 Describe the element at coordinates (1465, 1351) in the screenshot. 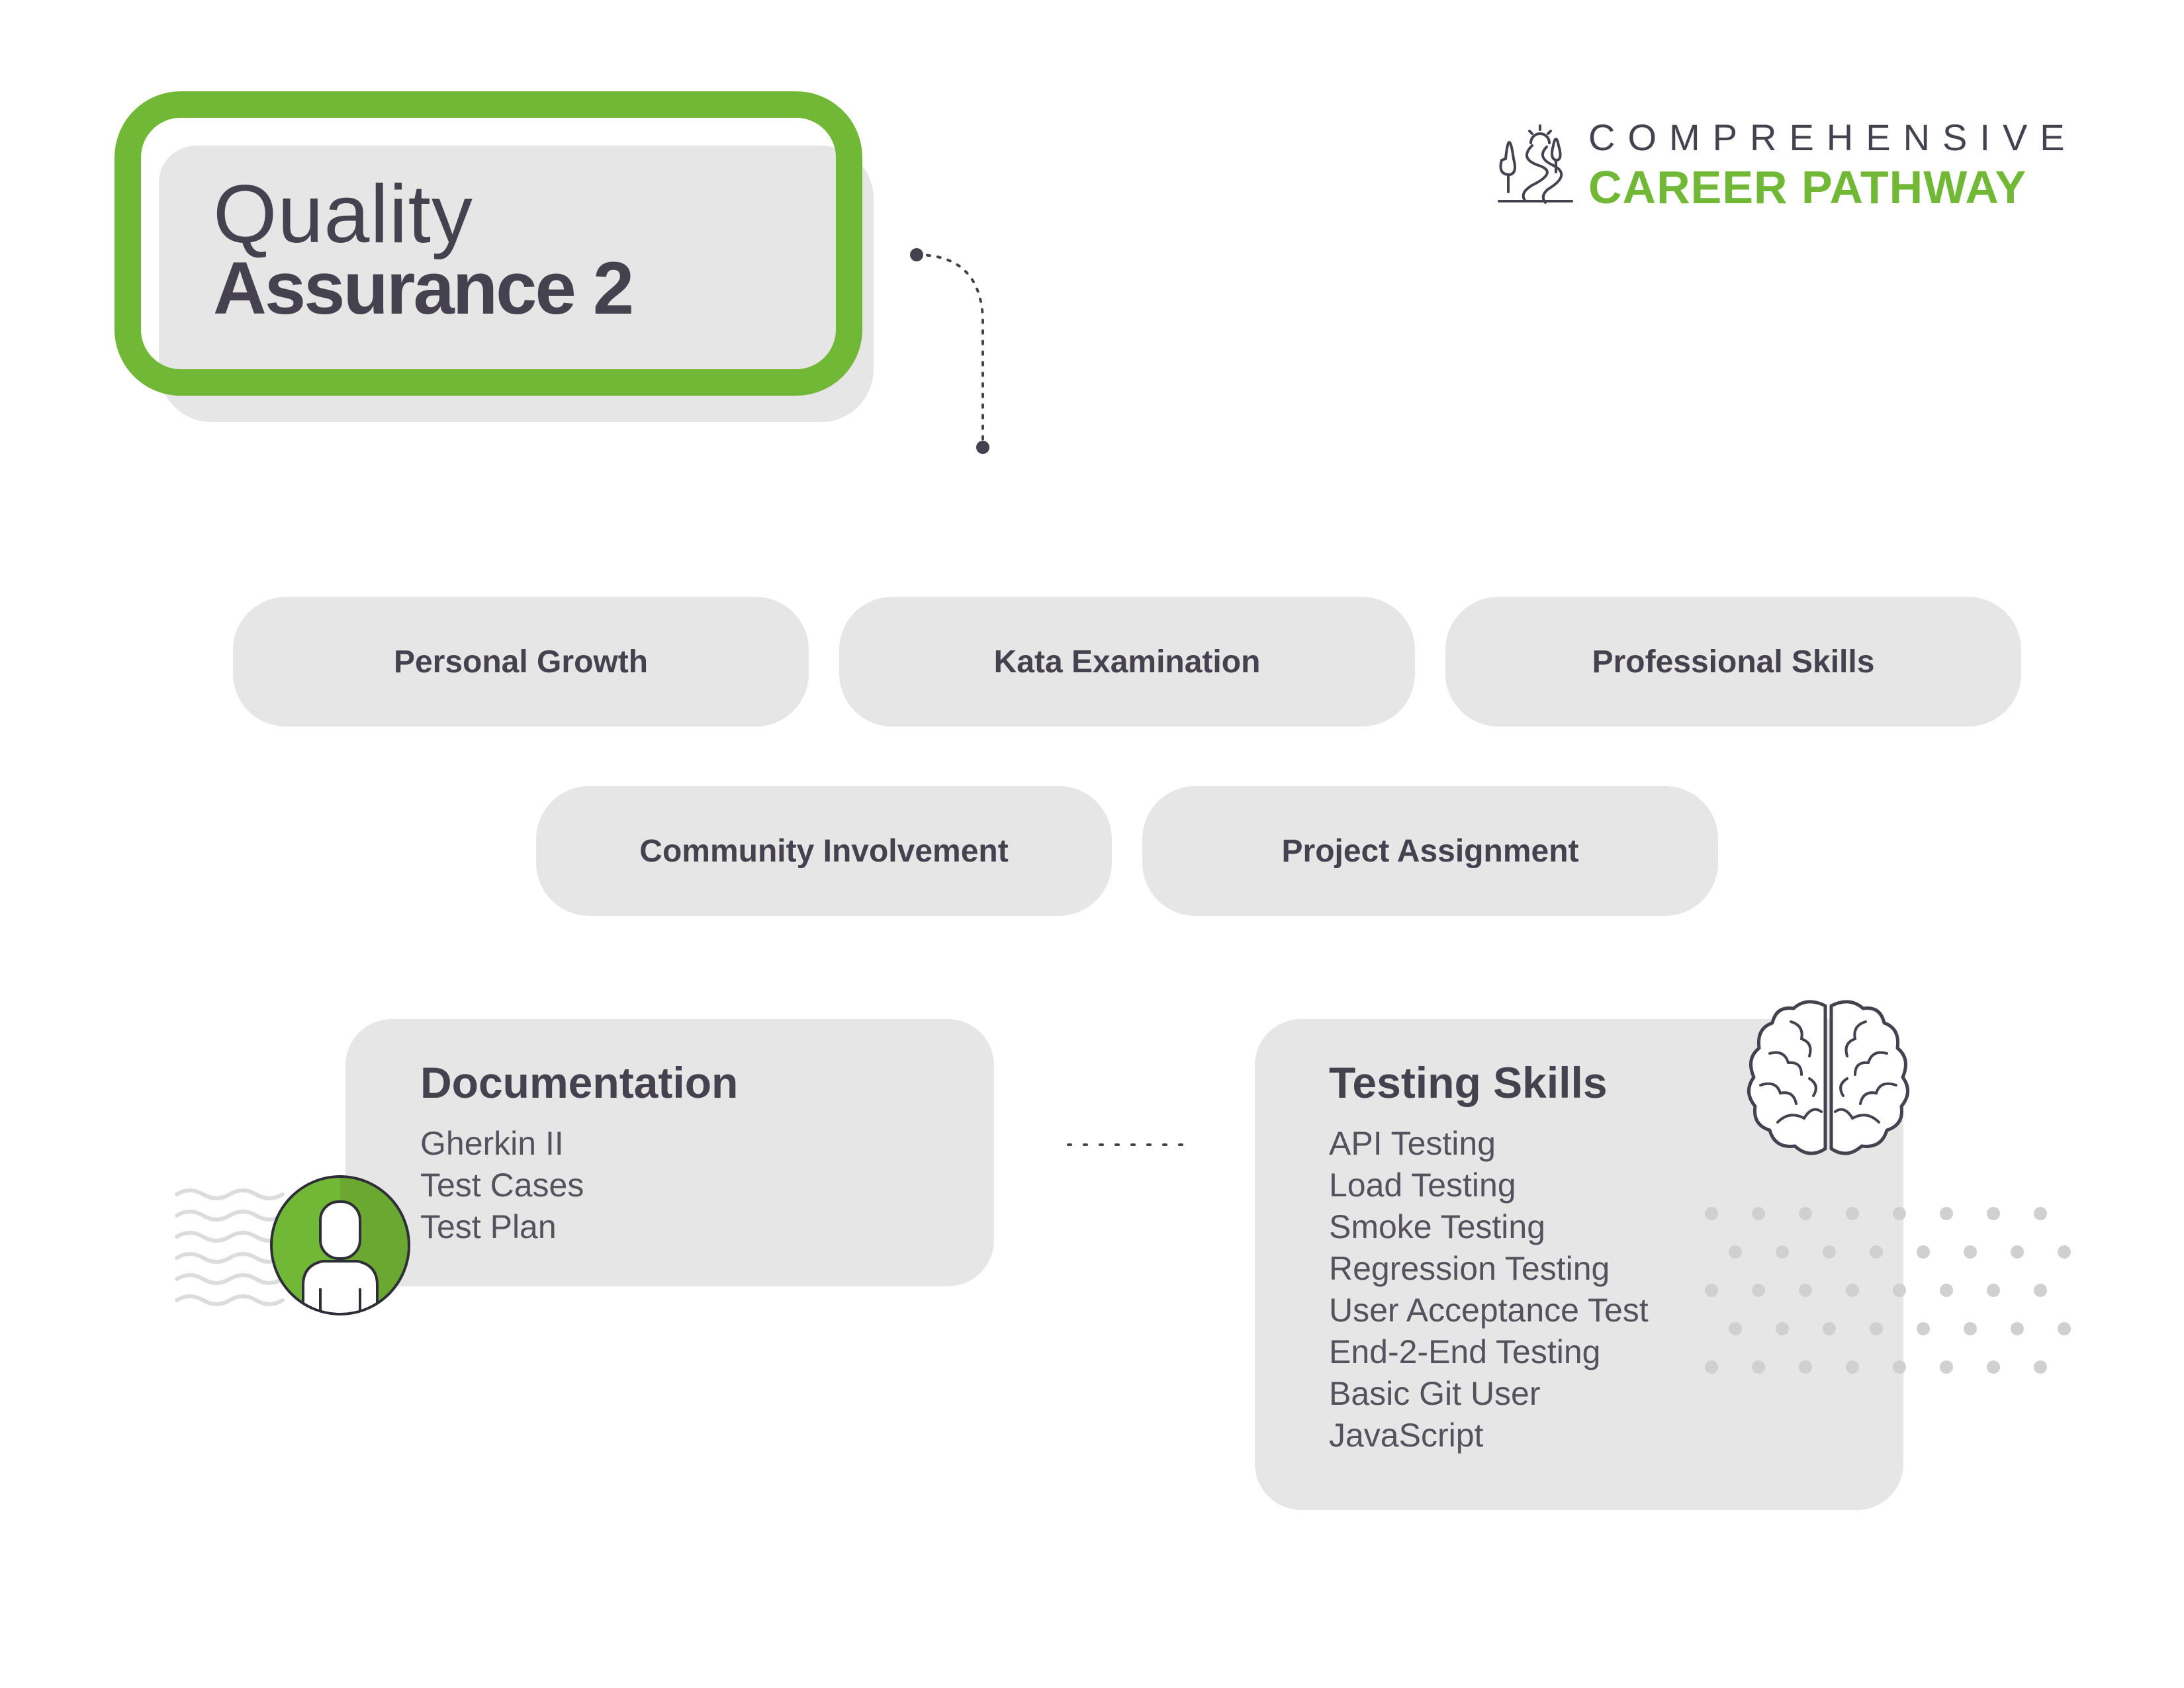

I see `list-item: End-2-End Testing` at that location.